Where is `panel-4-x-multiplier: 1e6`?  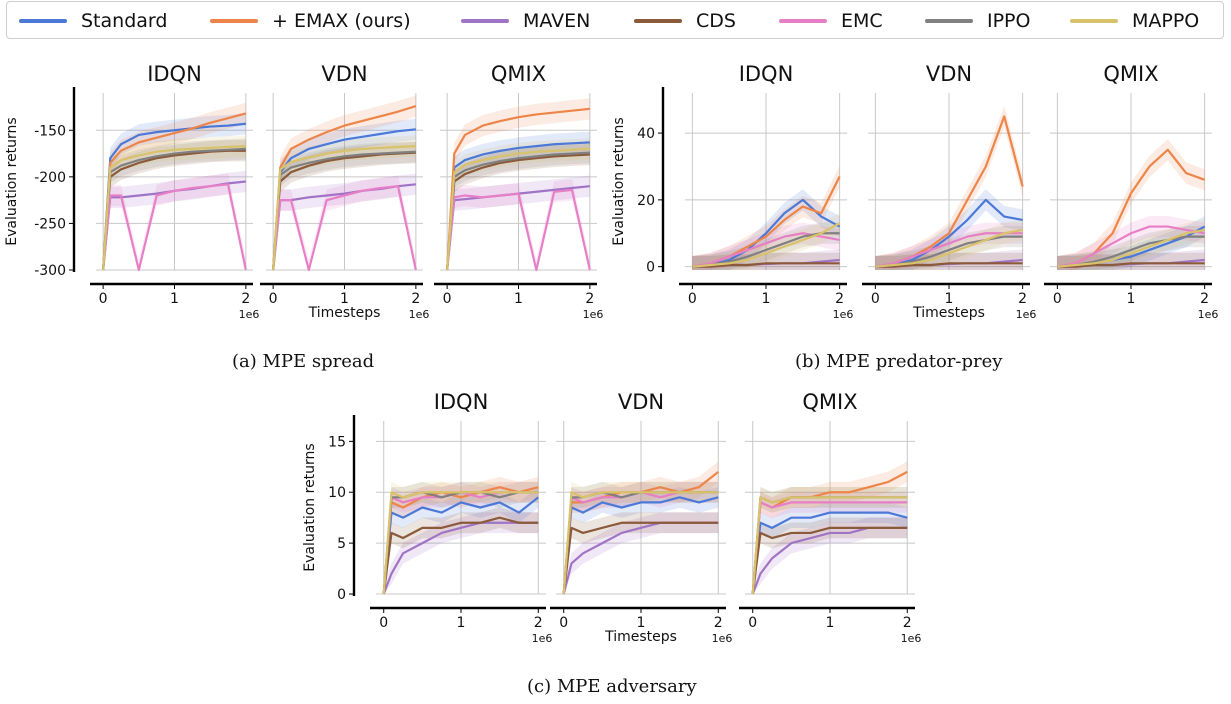 panel-4-x-multiplier: 1e6 is located at coordinates (843, 314).